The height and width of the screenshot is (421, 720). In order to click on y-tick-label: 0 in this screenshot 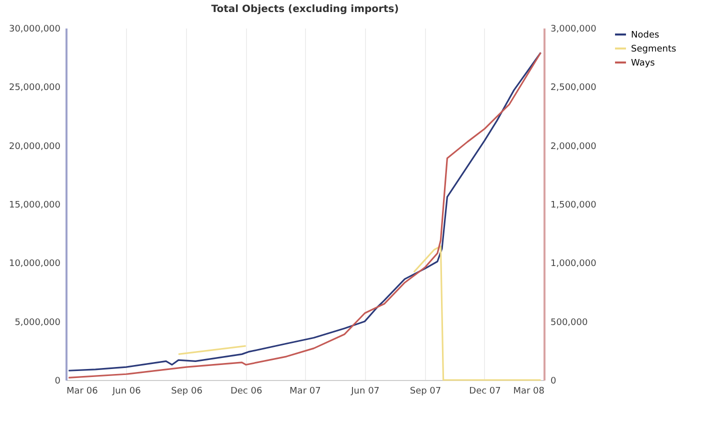, I will do `click(57, 381)`.